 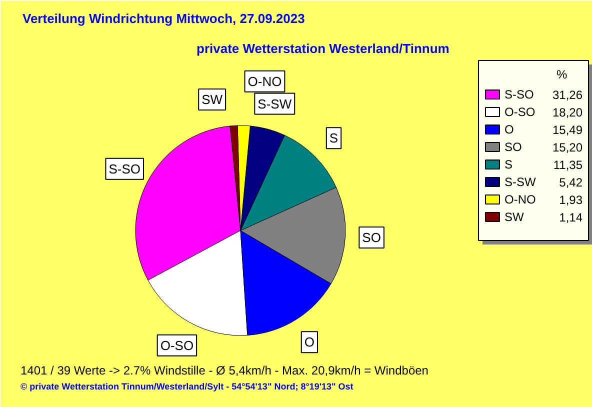 I want to click on data-label: 11,35, so click(x=568, y=165).